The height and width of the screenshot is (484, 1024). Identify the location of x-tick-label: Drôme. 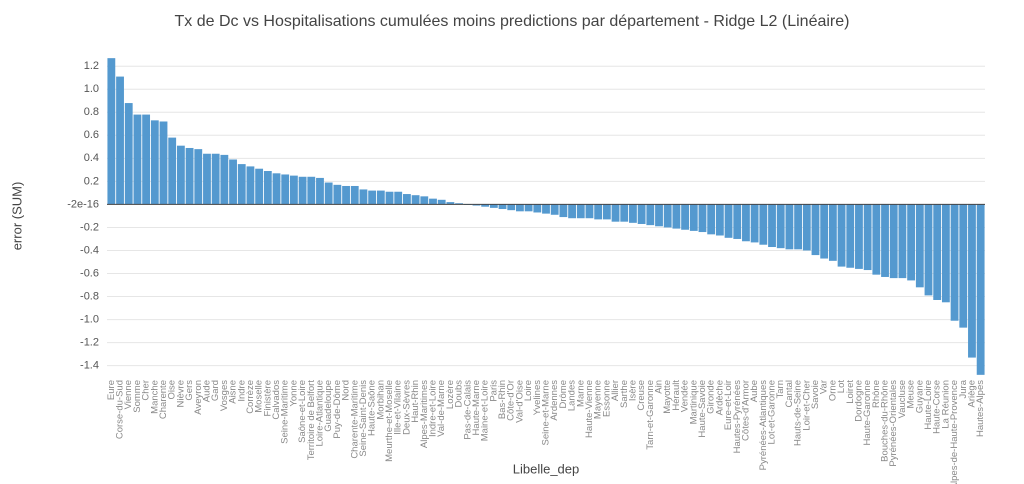
(563, 394).